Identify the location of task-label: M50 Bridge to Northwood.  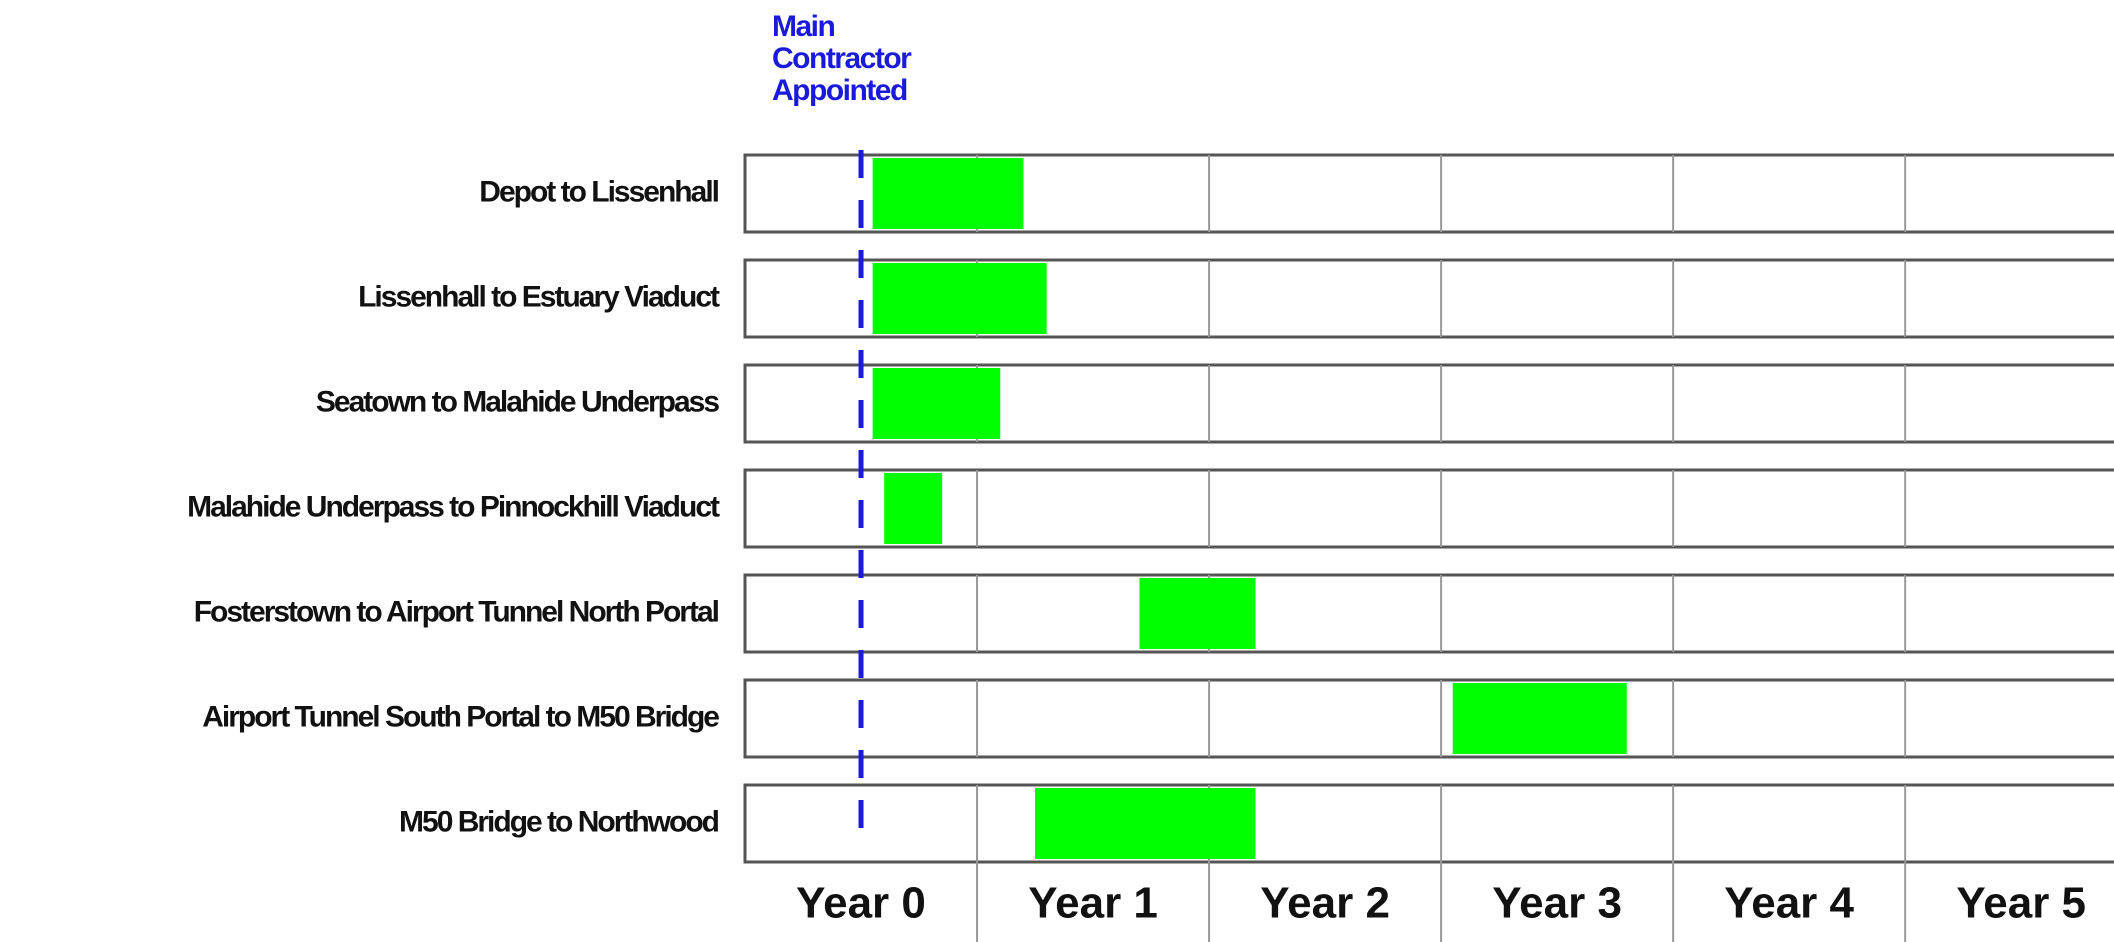
(559, 821).